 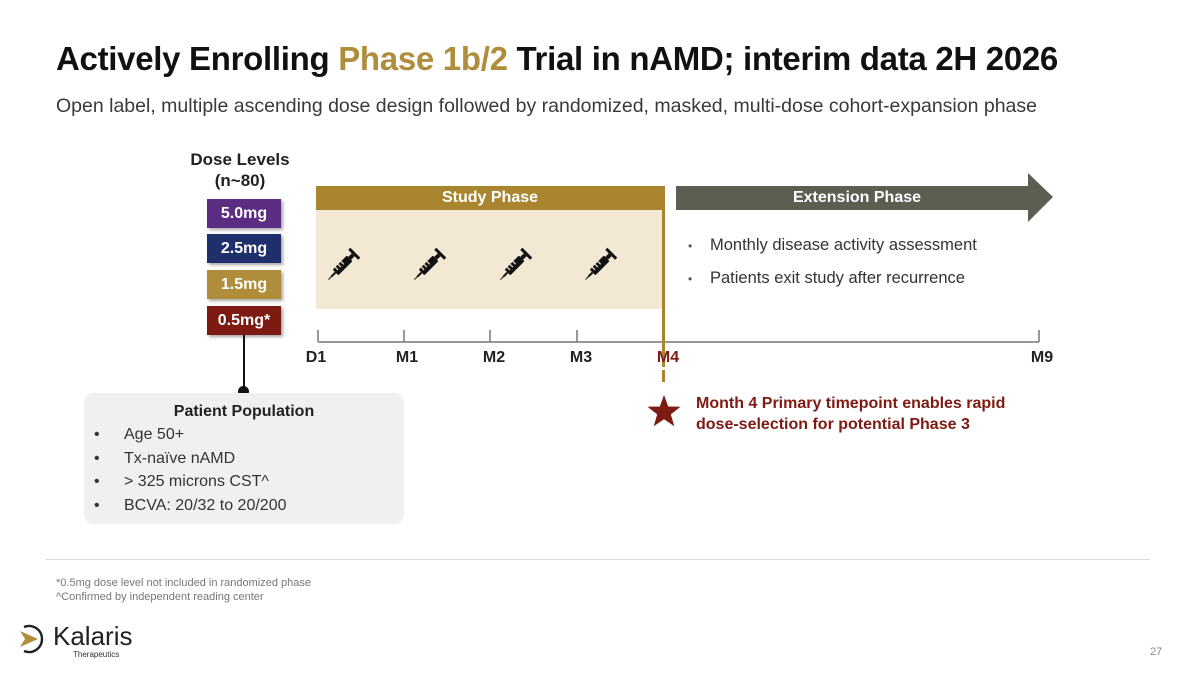 What do you see at coordinates (154, 434) in the screenshot?
I see `list-item-text: Age 50+` at bounding box center [154, 434].